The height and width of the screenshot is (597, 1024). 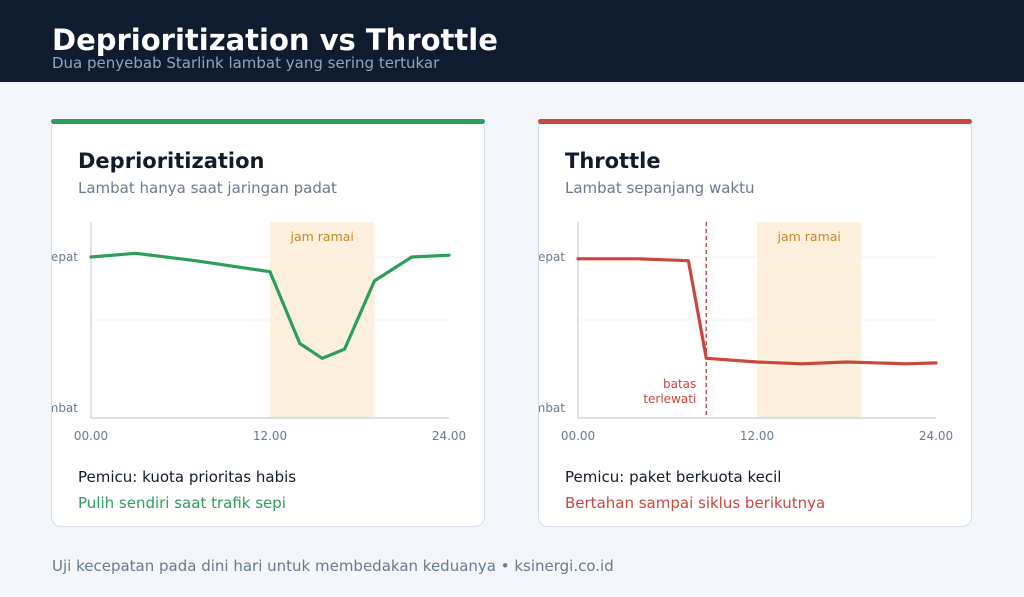 I want to click on limit-marker-label: batas, so click(x=679, y=384).